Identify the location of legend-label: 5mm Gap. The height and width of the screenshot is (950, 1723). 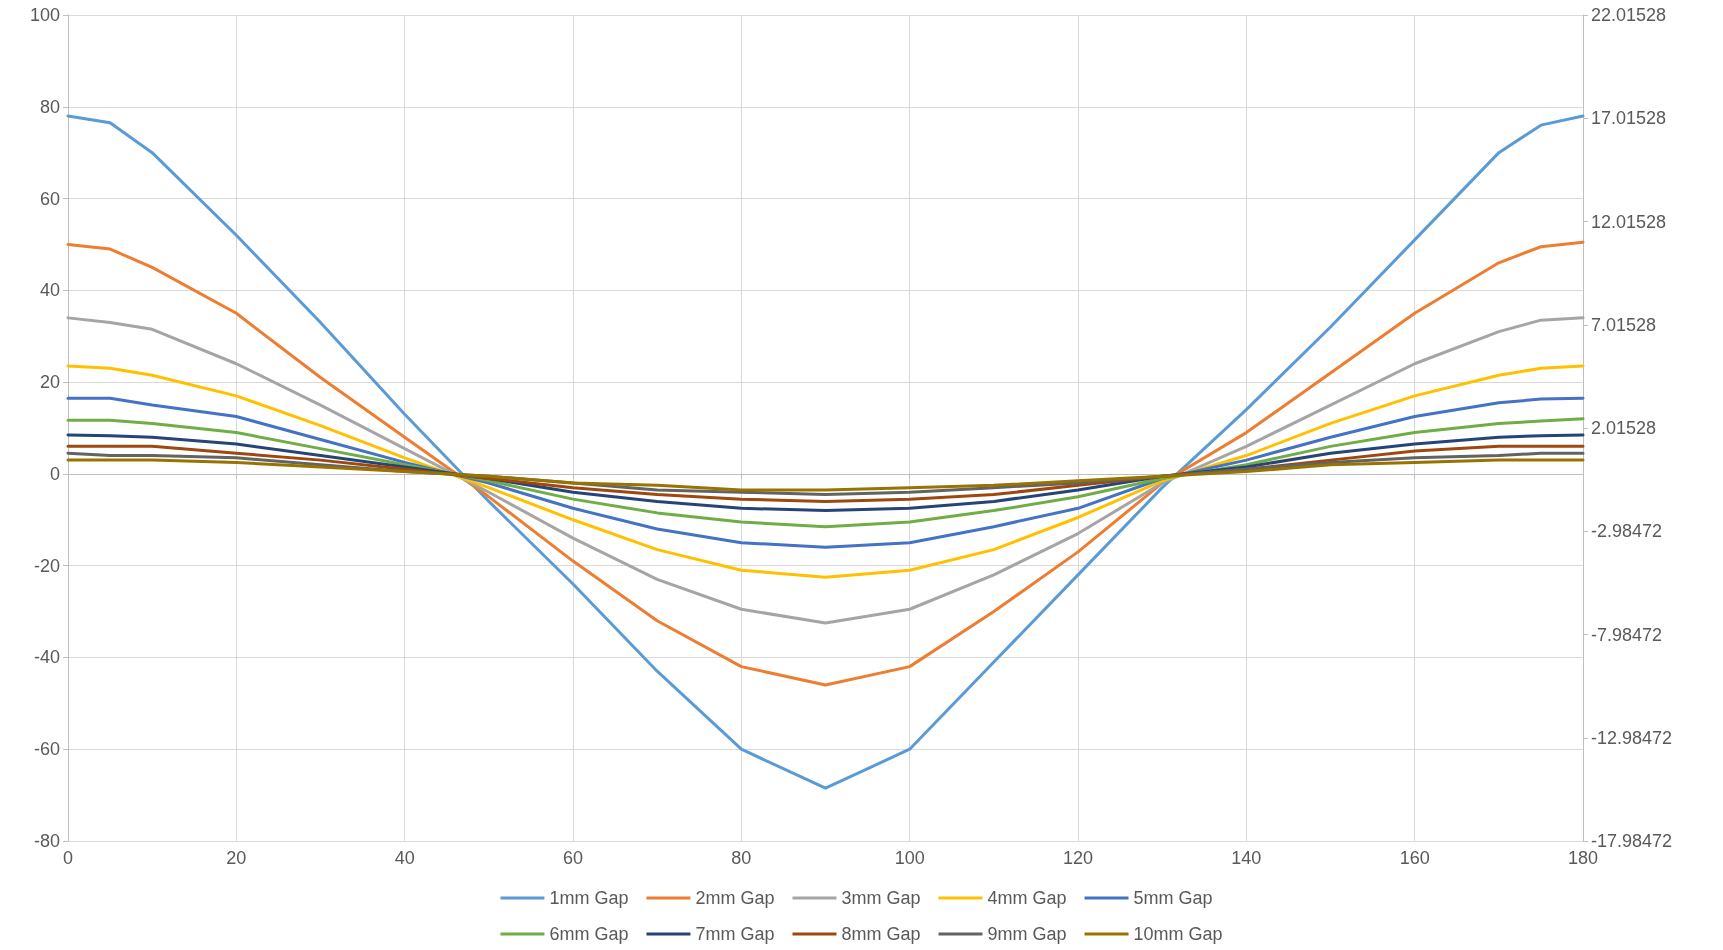
(1173, 898).